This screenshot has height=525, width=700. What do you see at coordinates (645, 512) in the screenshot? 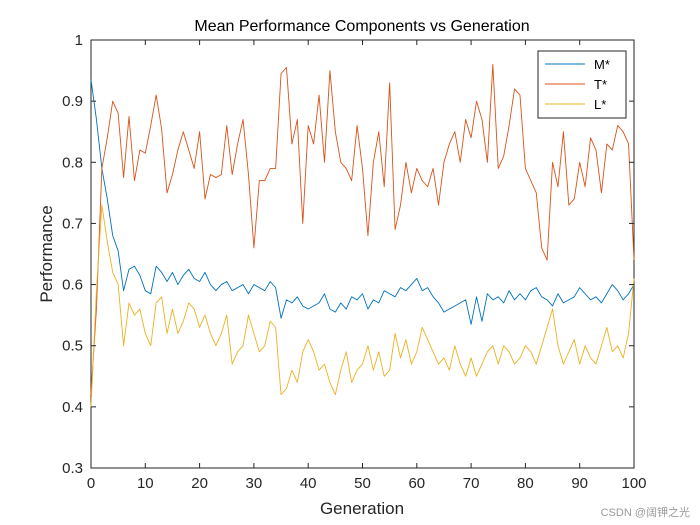
I see `watermark: CSDN @阔钾之光` at bounding box center [645, 512].